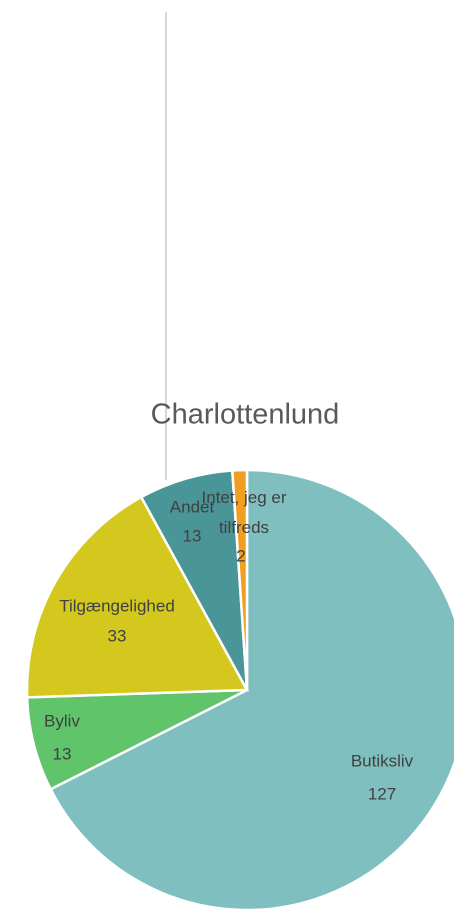 This screenshot has height=912, width=454. What do you see at coordinates (117, 605) in the screenshot?
I see `category-label: Tilgængelighed` at bounding box center [117, 605].